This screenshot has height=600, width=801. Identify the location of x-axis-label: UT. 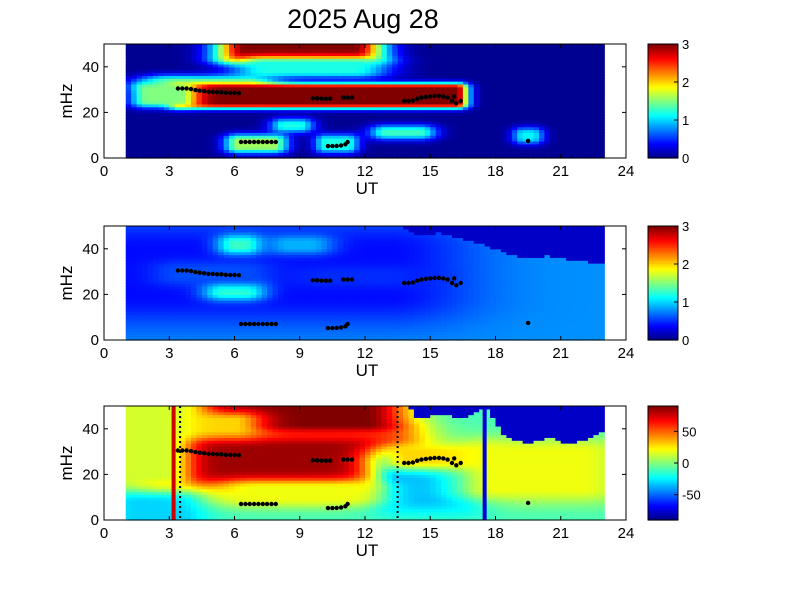
(367, 188).